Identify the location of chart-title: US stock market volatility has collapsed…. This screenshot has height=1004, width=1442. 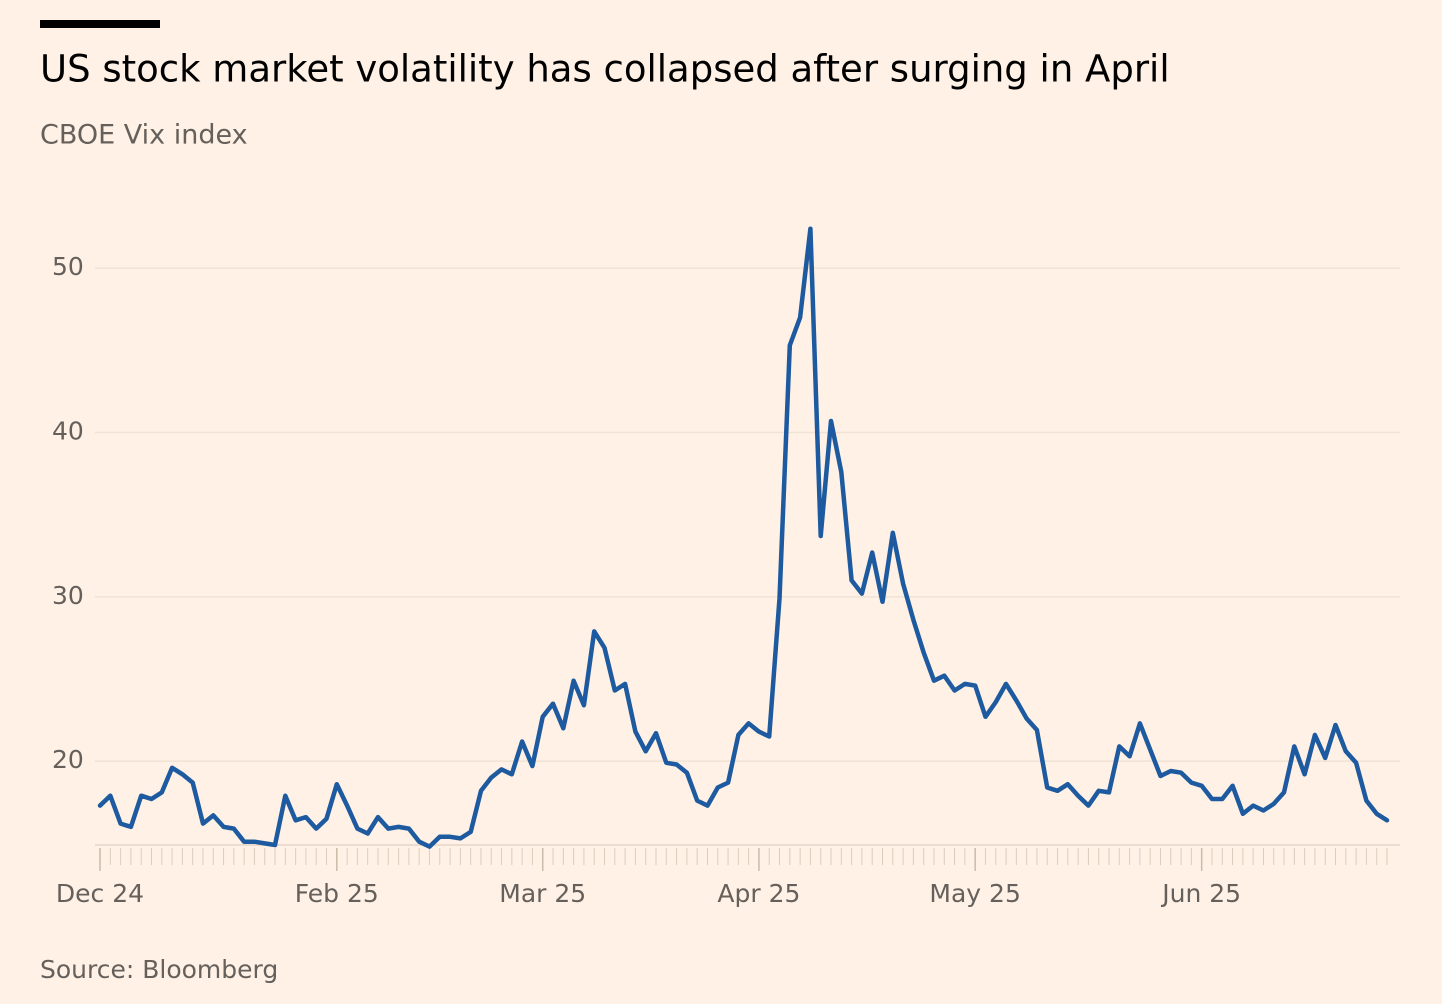
(605, 69).